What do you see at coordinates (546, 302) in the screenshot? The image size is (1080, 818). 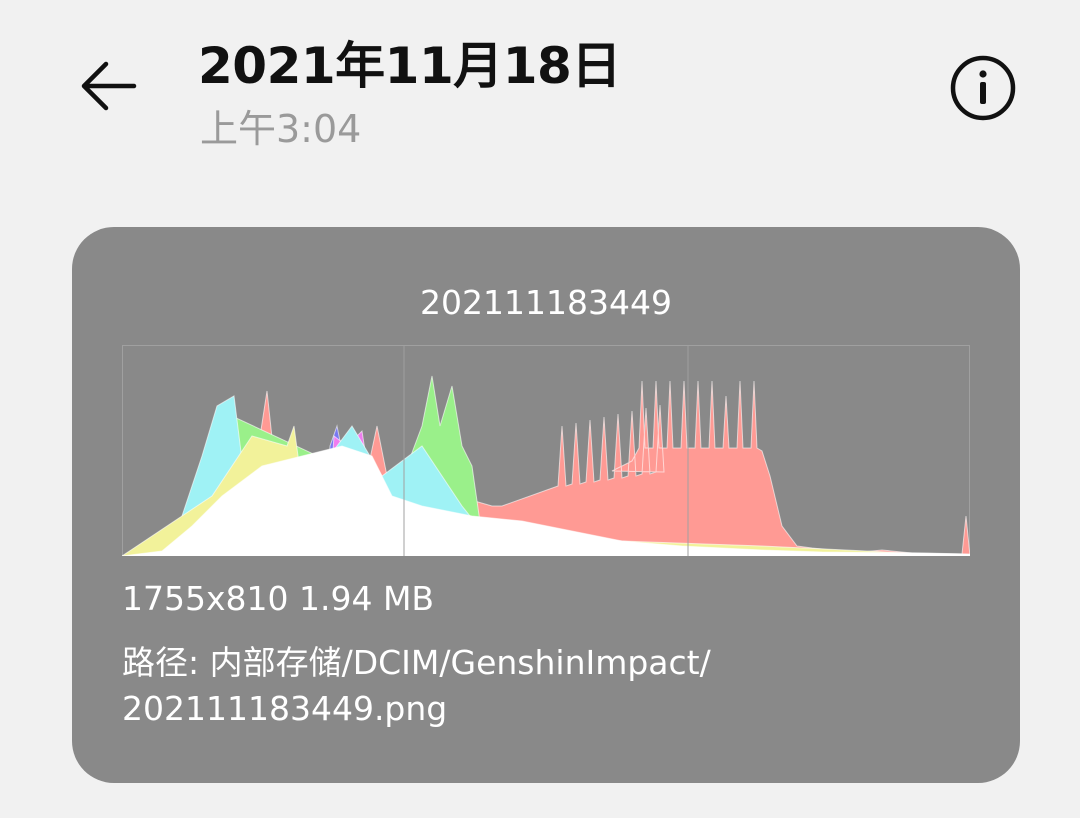 I see `file-name: 202111183449` at bounding box center [546, 302].